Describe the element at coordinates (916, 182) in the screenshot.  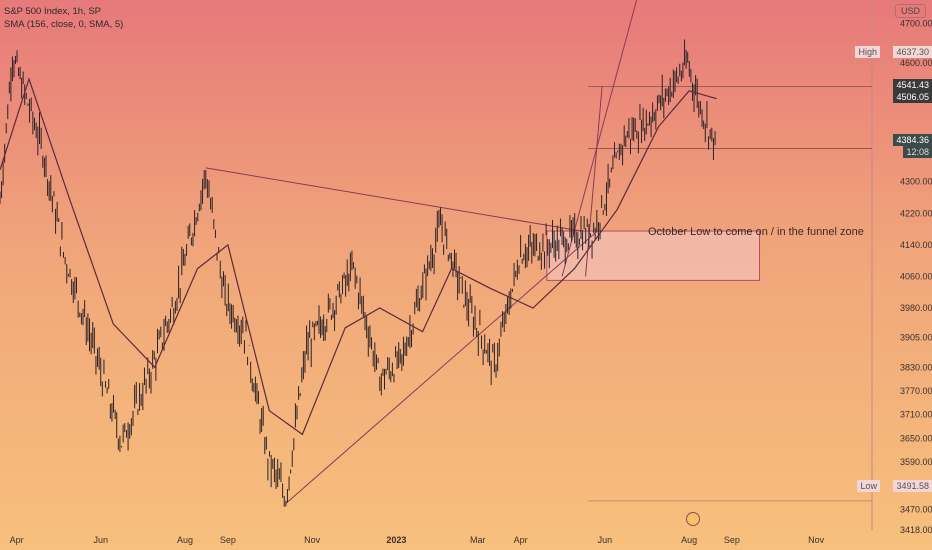
I see `y-tick-label: 4300.00` at that location.